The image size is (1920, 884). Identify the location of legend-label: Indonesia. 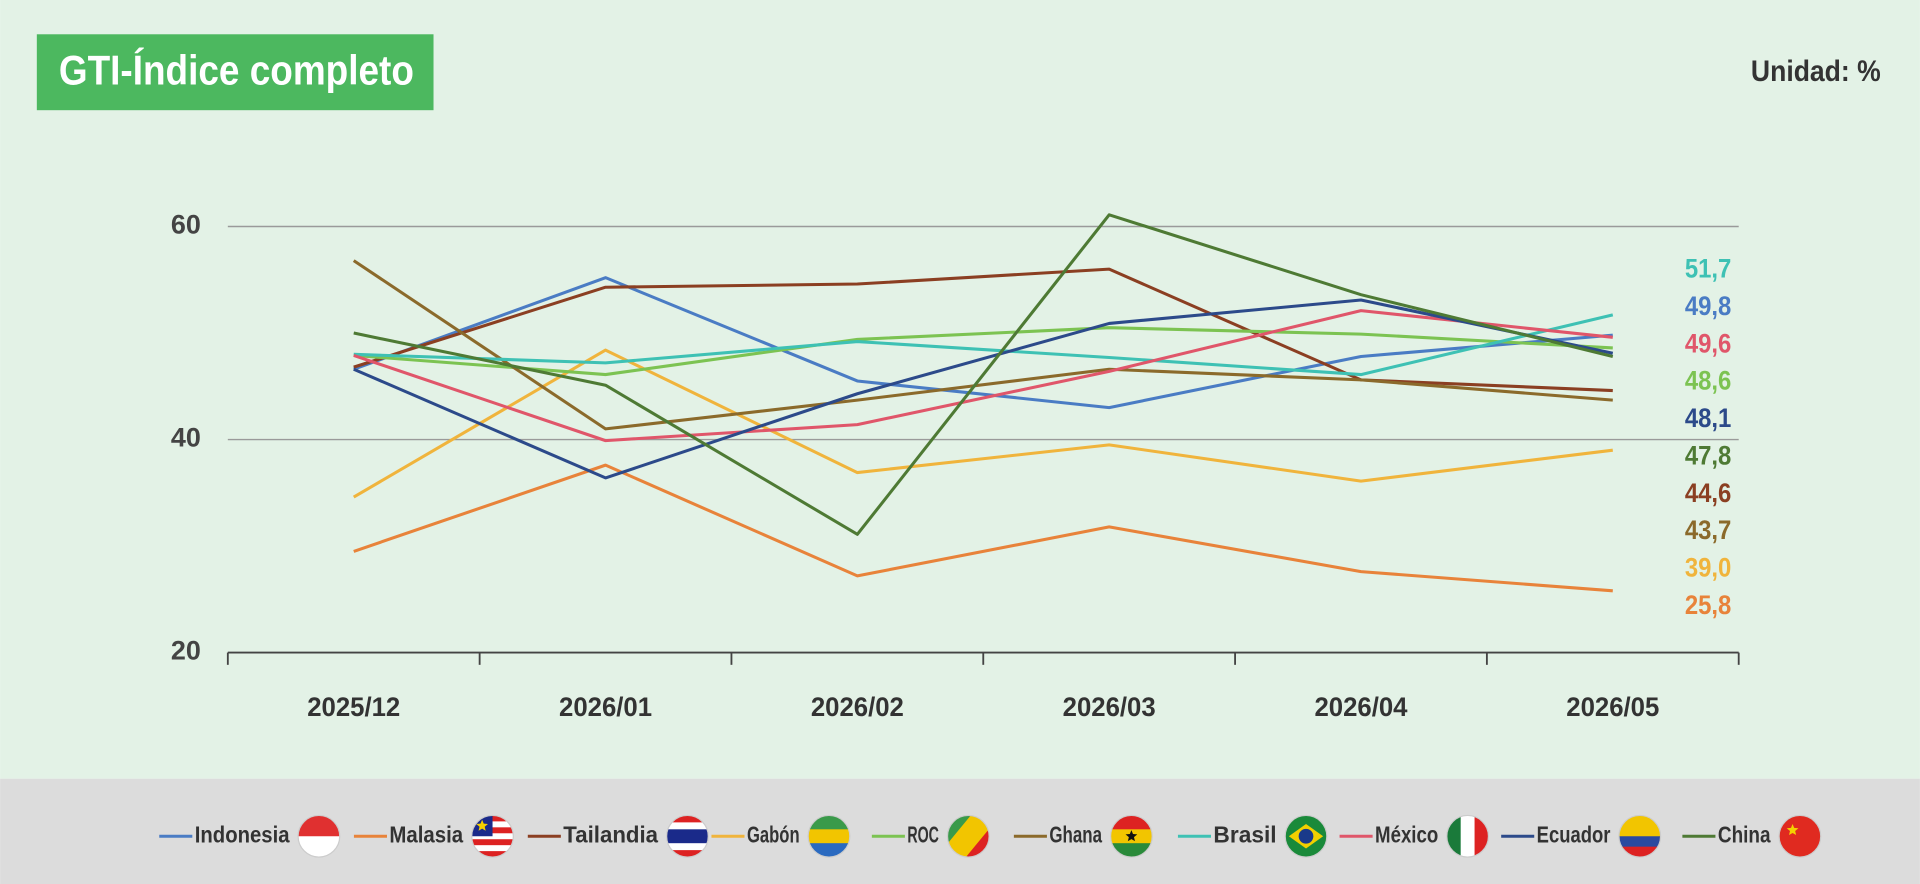
(243, 834).